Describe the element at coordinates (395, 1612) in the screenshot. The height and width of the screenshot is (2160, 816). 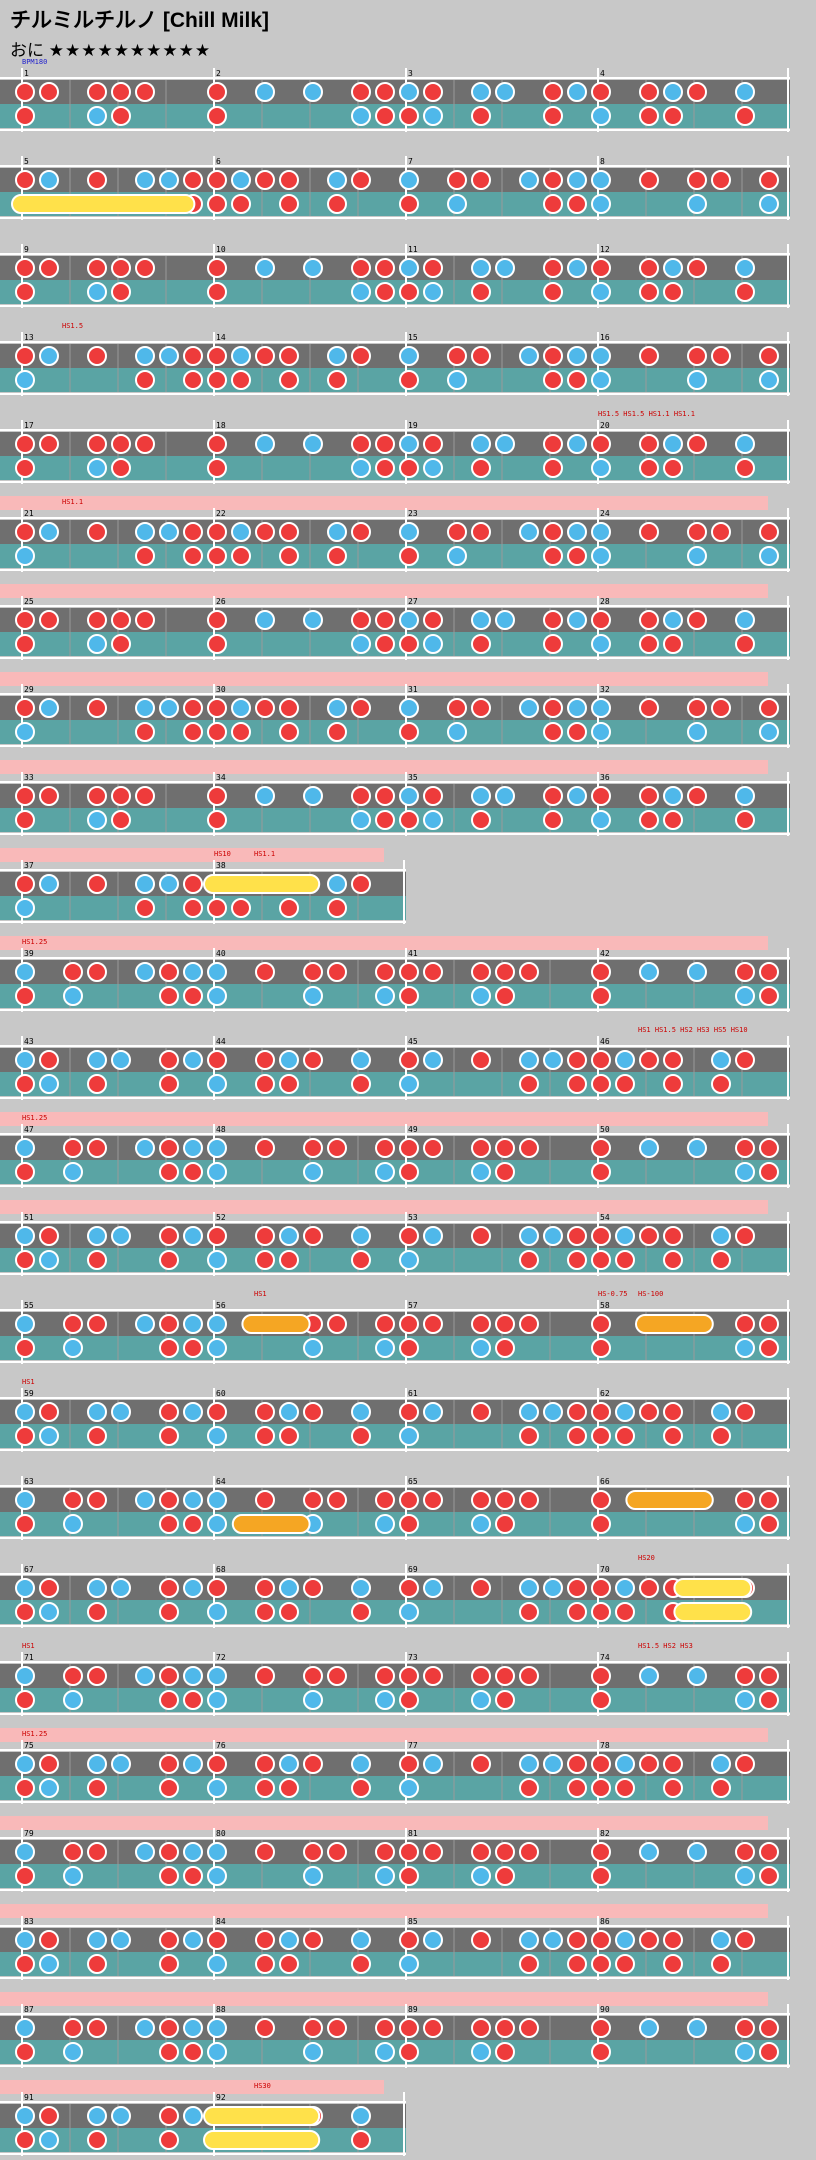
I see `lane-bottom` at that location.